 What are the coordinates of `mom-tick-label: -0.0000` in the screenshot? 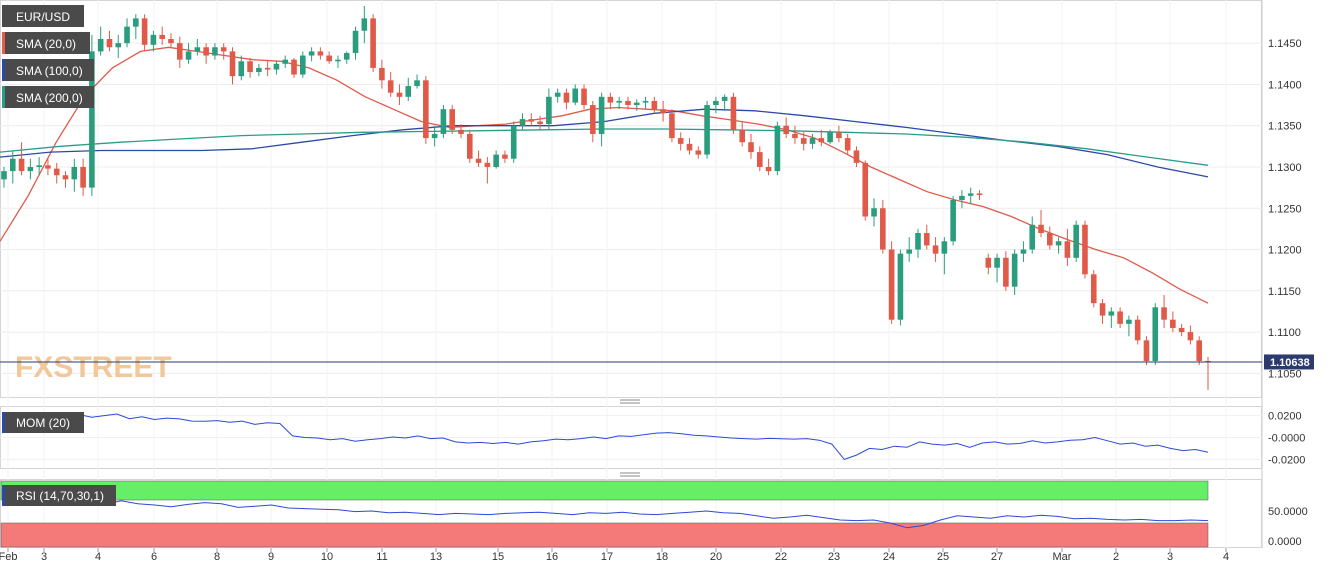 It's located at (1286, 439).